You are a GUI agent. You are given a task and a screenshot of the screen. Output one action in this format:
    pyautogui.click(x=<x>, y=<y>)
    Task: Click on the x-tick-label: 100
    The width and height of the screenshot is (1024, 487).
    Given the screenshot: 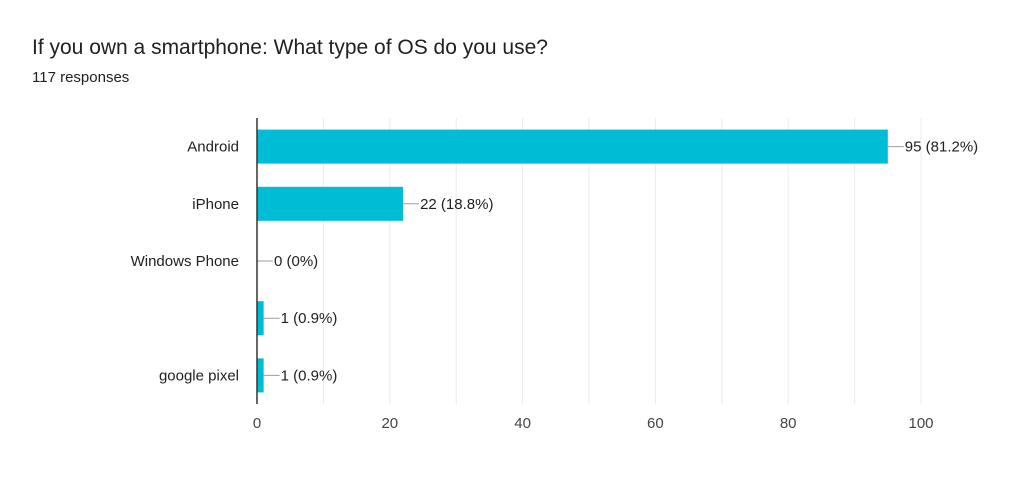 What is the action you would take?
    pyautogui.click(x=920, y=423)
    